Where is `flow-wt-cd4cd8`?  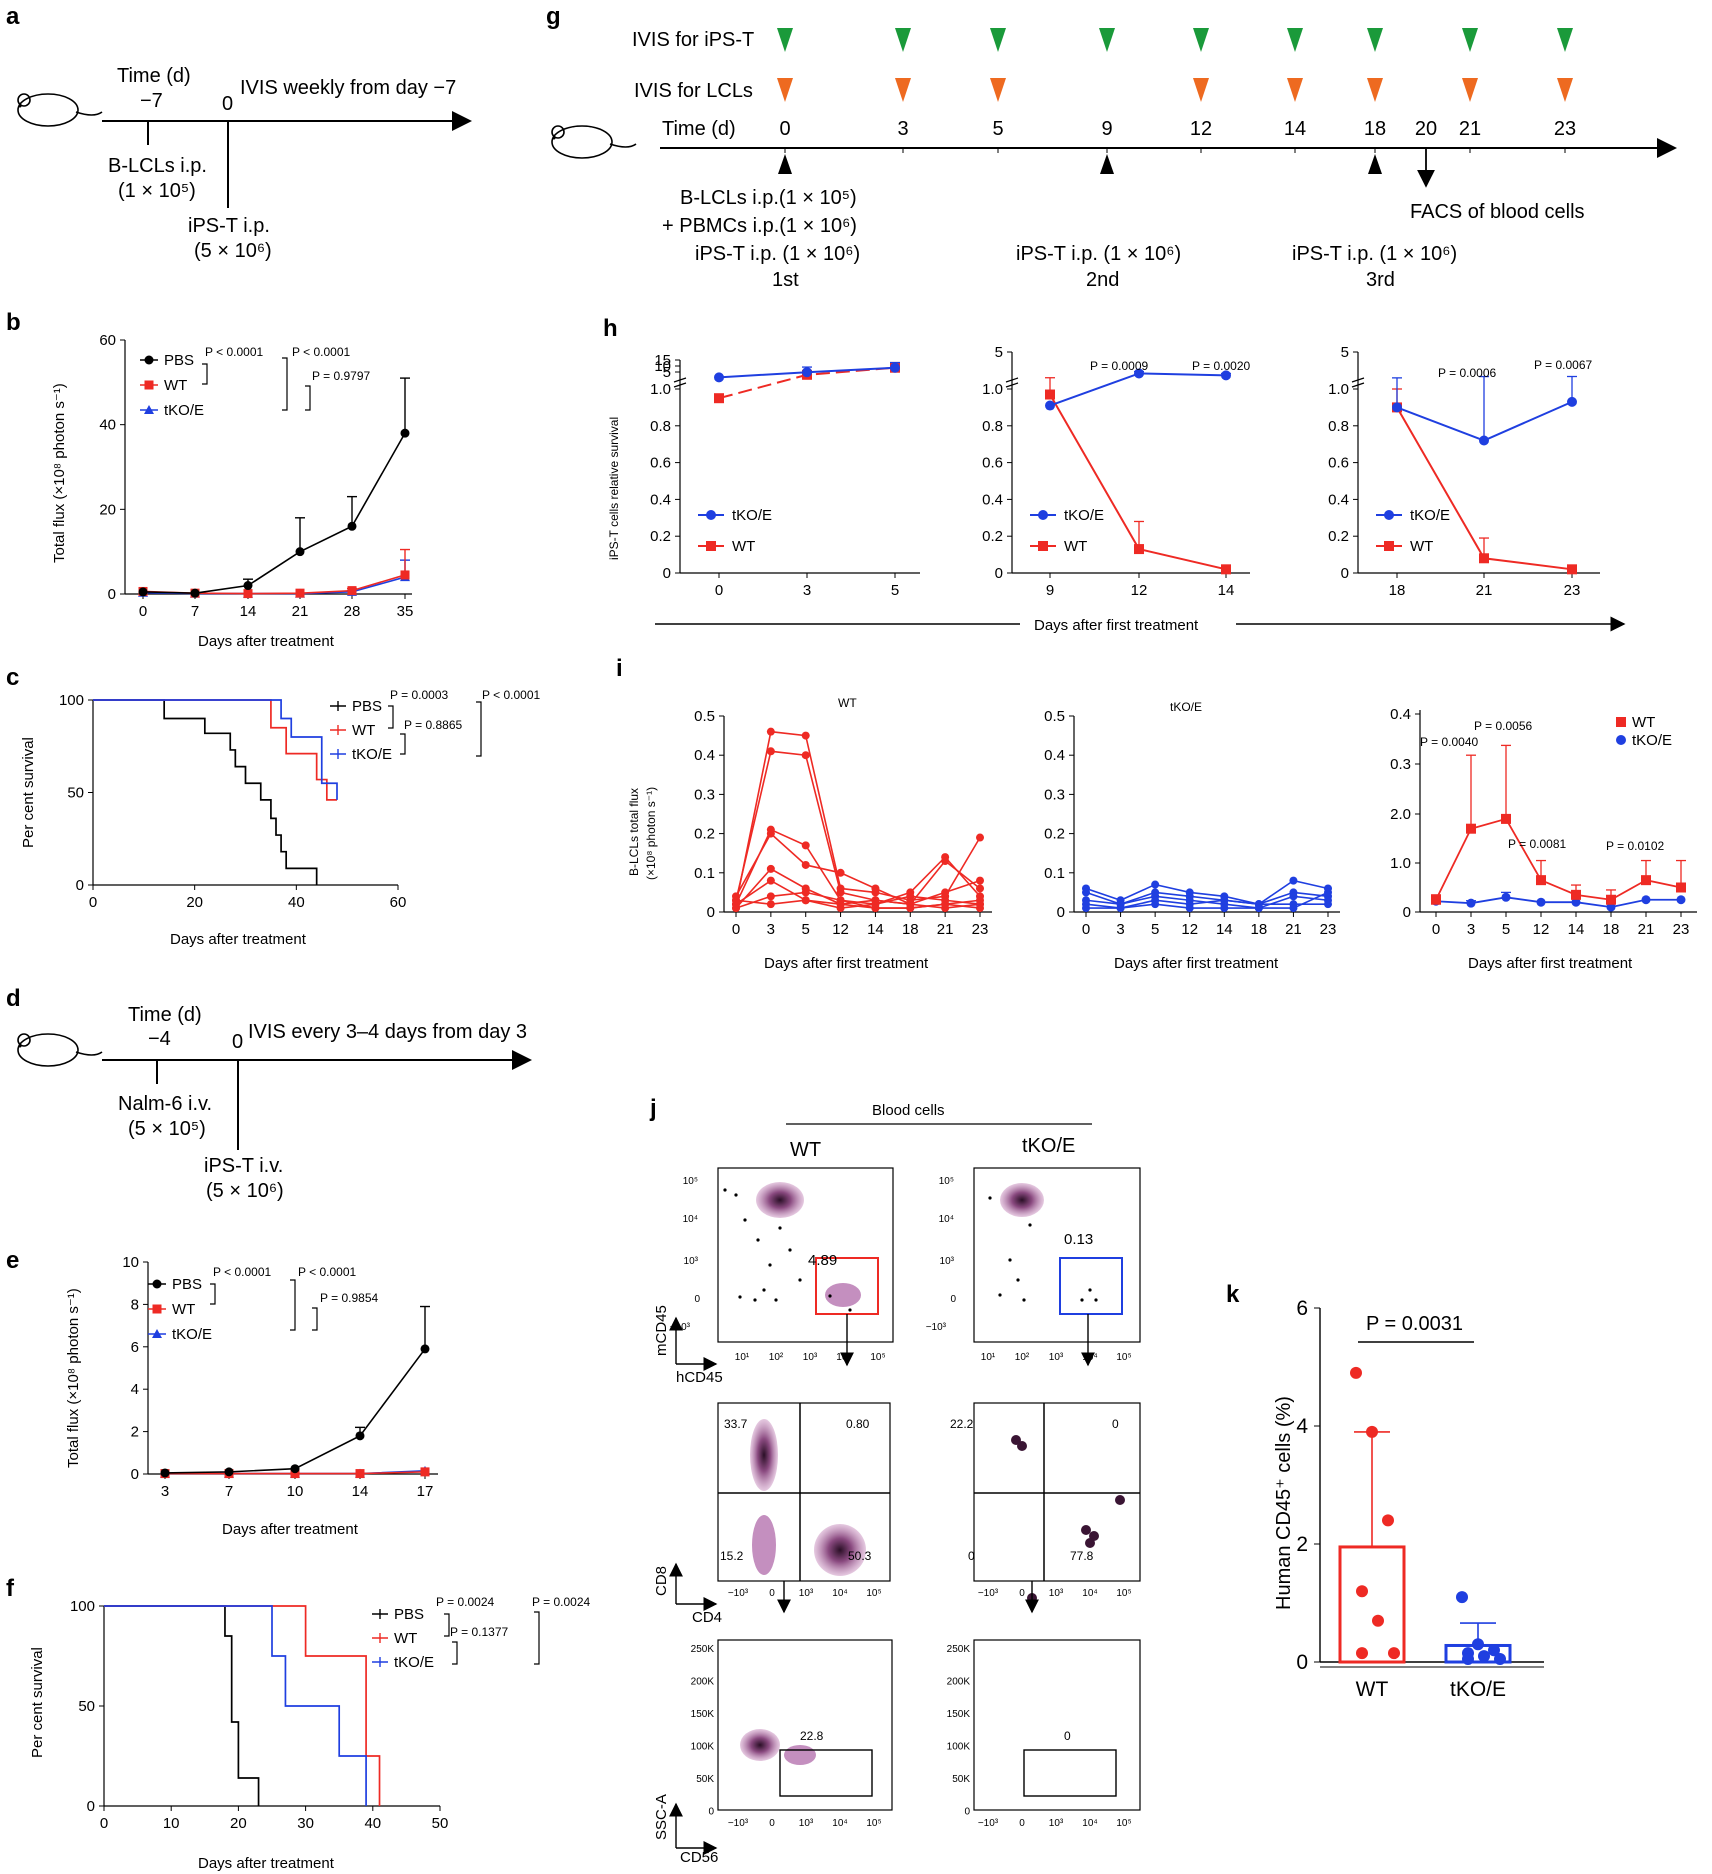 flow-wt-cd4cd8 is located at coordinates (804, 1492).